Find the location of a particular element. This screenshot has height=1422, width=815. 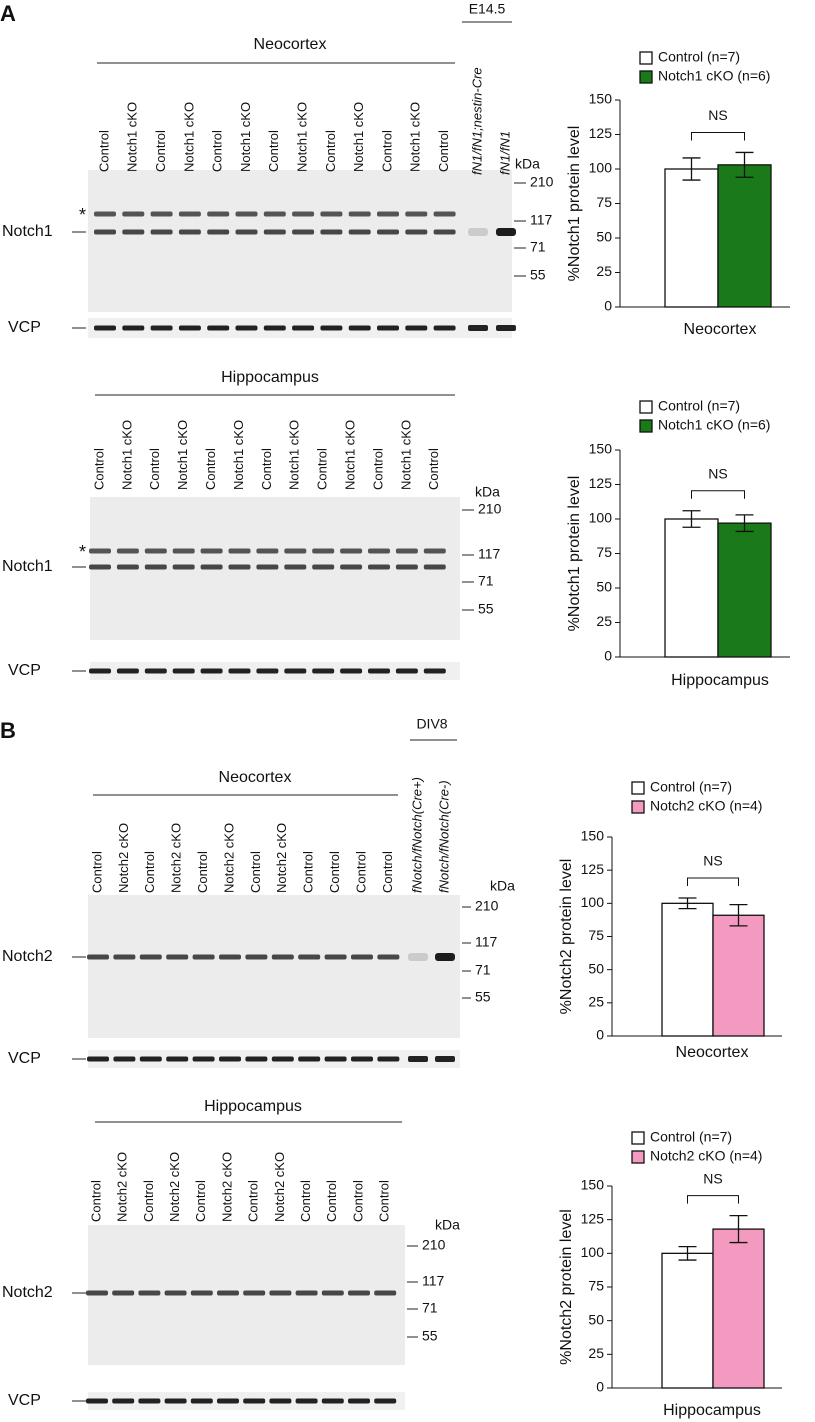

significance-bracket is located at coordinates (718, 494).